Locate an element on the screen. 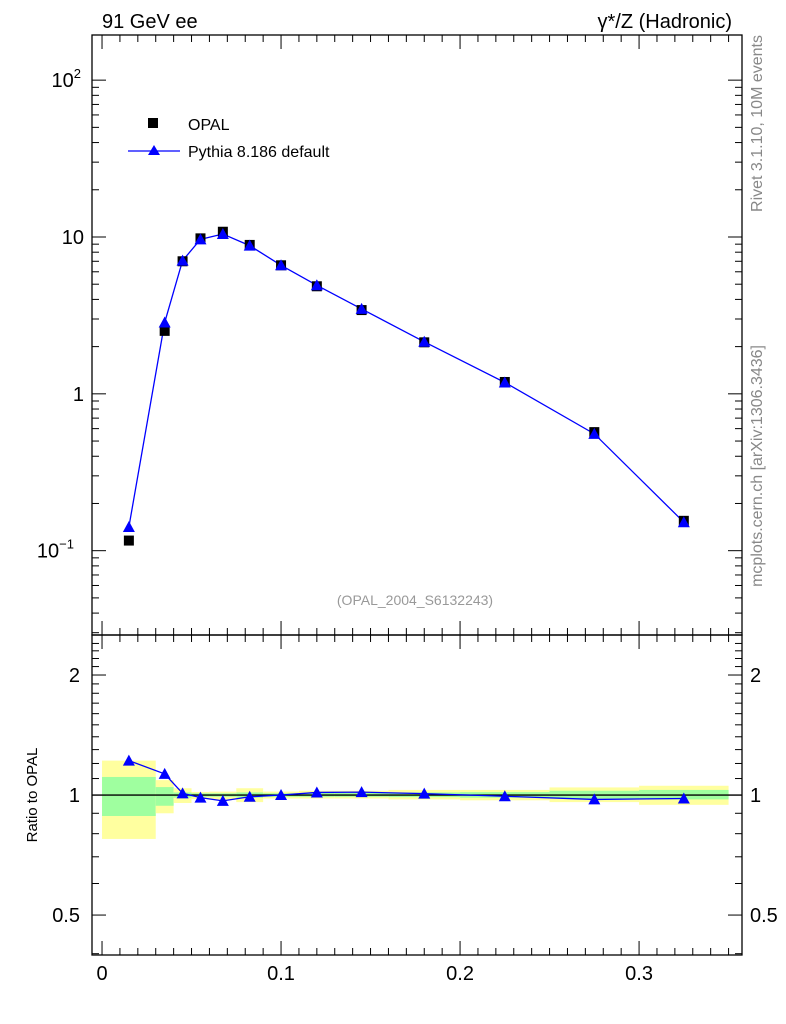 The height and width of the screenshot is (1024, 786). legend-opal-label: OPAL is located at coordinates (209, 125).